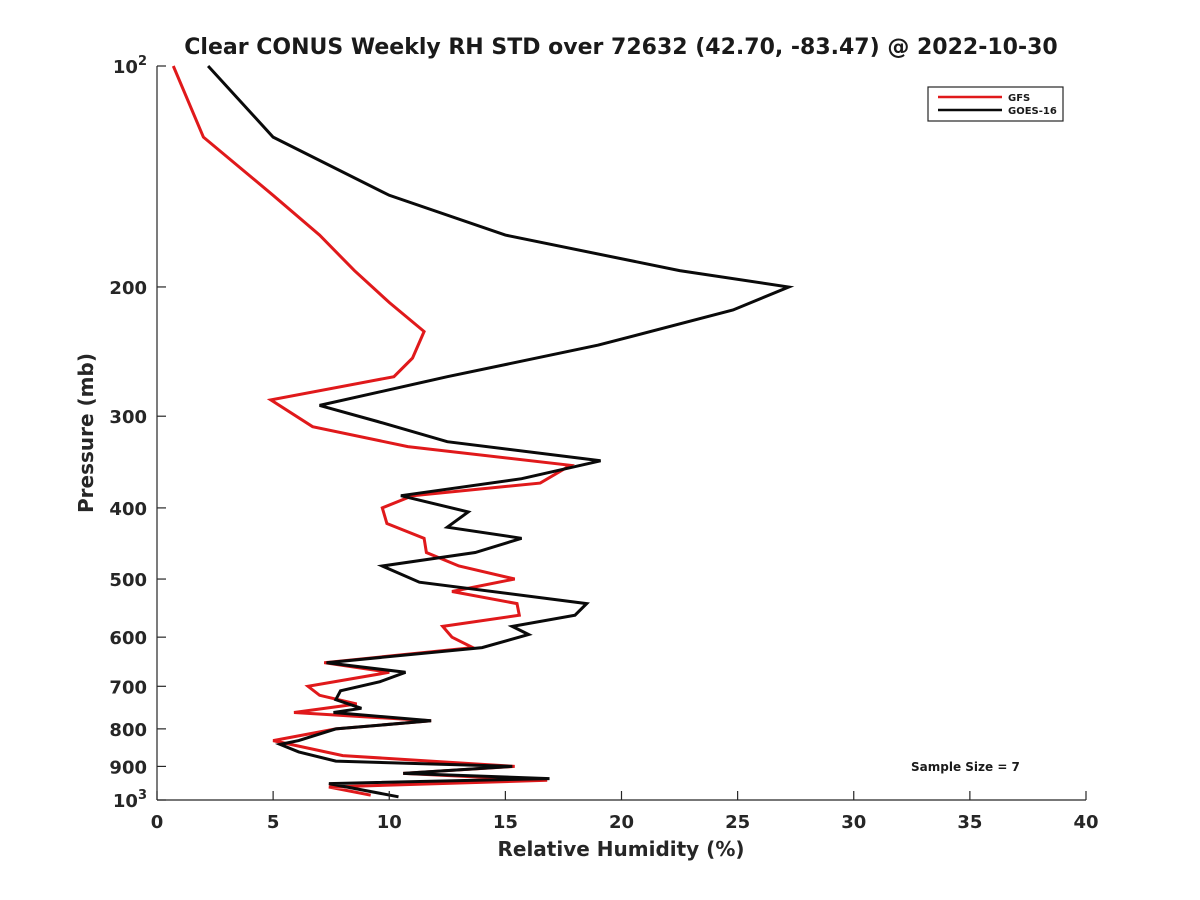 Image resolution: width=1200 pixels, height=900 pixels. I want to click on y-tick-label: 800, so click(128, 730).